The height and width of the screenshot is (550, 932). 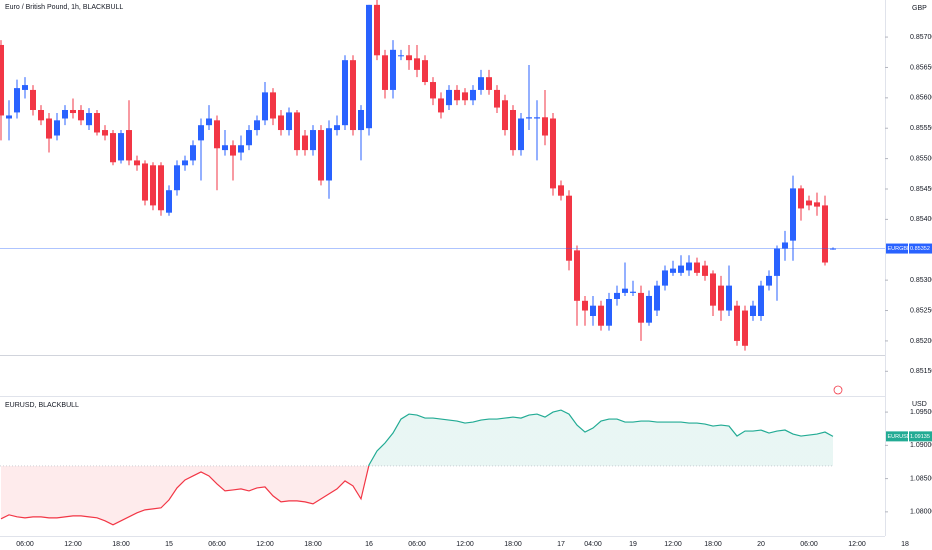 I want to click on x-tick-label: 16, so click(x=369, y=544).